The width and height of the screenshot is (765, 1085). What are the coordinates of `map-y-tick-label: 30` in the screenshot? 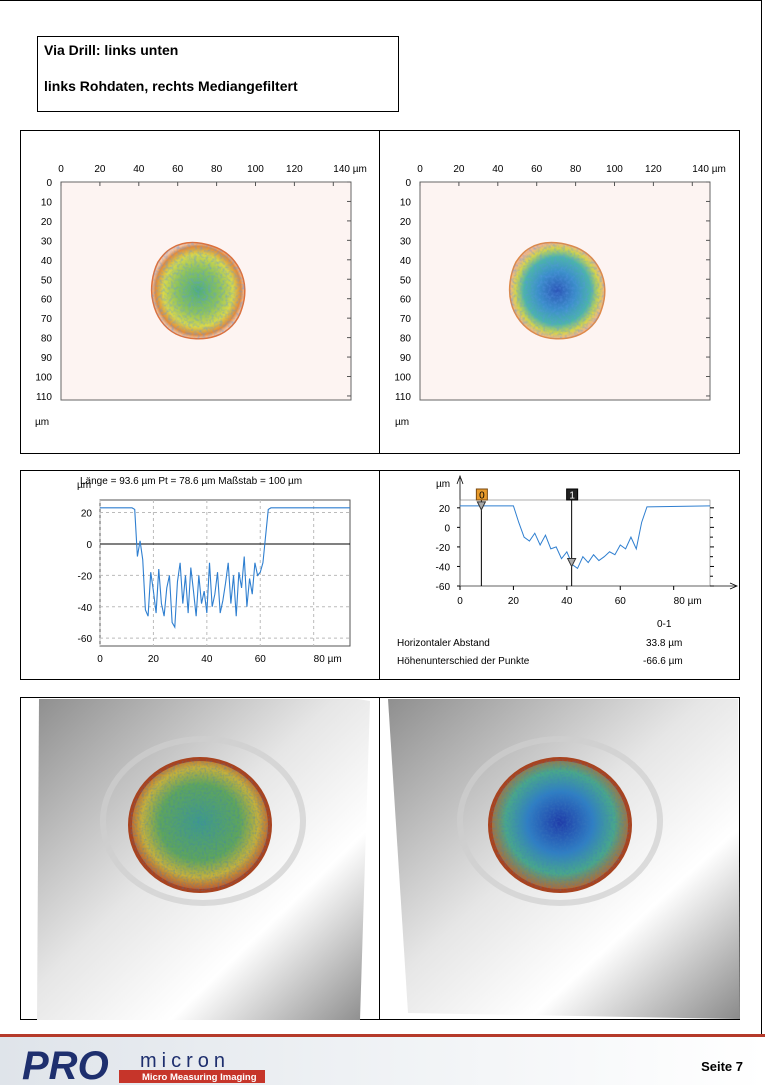 It's located at (47, 241).